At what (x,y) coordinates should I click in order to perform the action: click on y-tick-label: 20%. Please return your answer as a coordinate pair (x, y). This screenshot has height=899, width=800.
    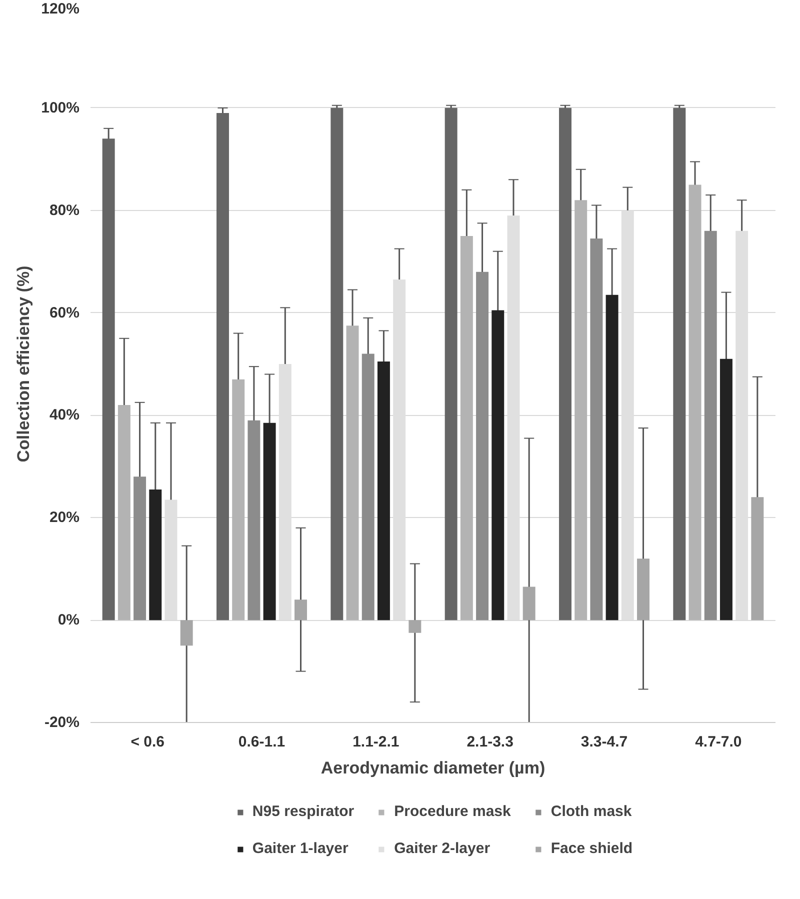
    Looking at the image, I should click on (64, 517).